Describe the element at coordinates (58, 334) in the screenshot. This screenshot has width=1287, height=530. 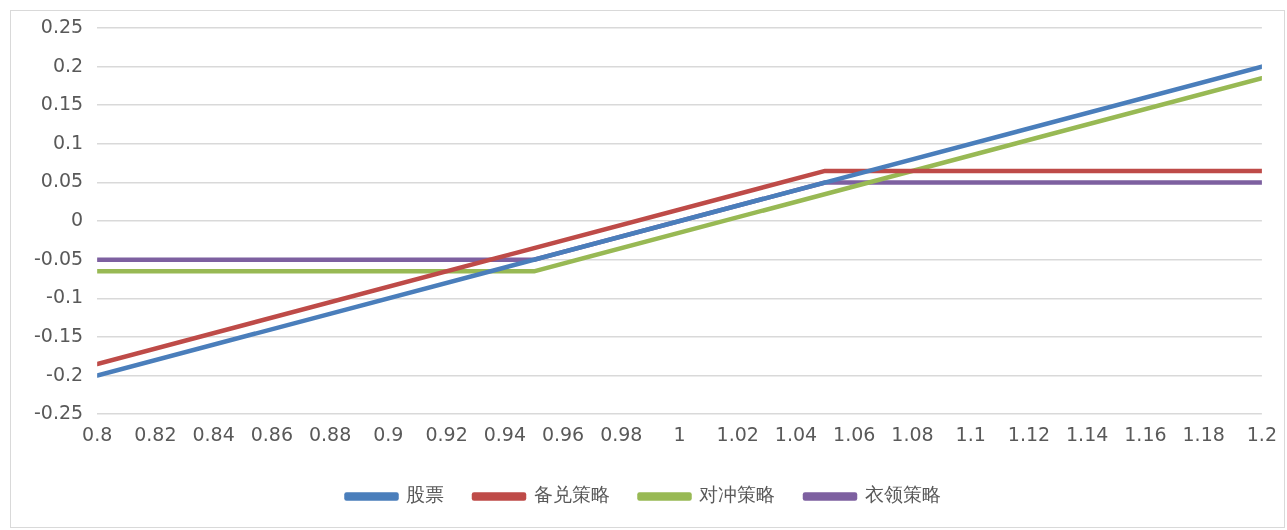
I see `y-tick-label: -0.15` at that location.